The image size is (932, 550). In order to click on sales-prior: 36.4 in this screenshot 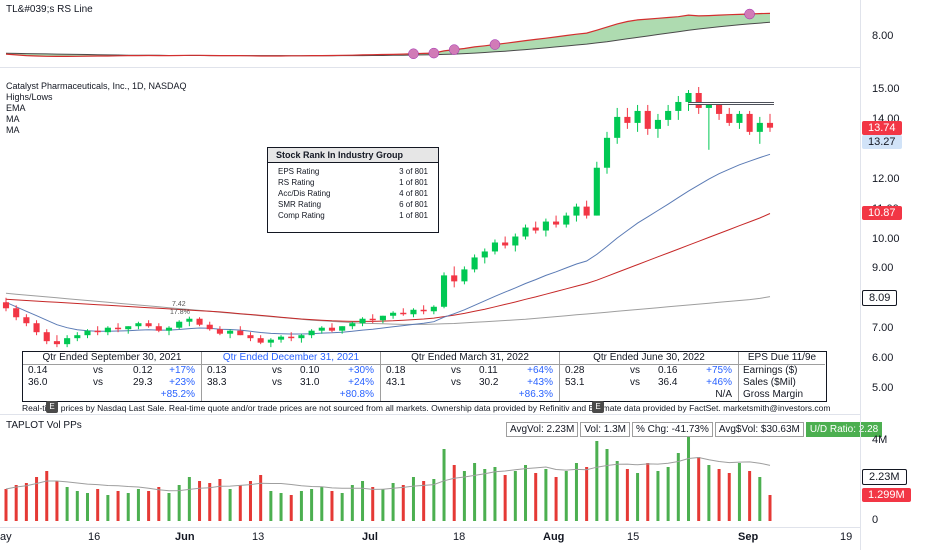, I will do `click(668, 382)`.